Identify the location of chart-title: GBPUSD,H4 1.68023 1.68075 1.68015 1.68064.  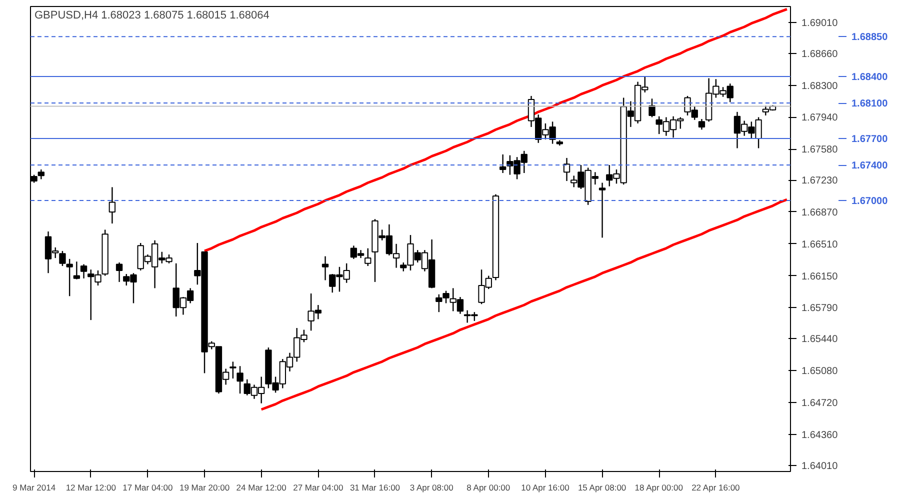
(152, 16).